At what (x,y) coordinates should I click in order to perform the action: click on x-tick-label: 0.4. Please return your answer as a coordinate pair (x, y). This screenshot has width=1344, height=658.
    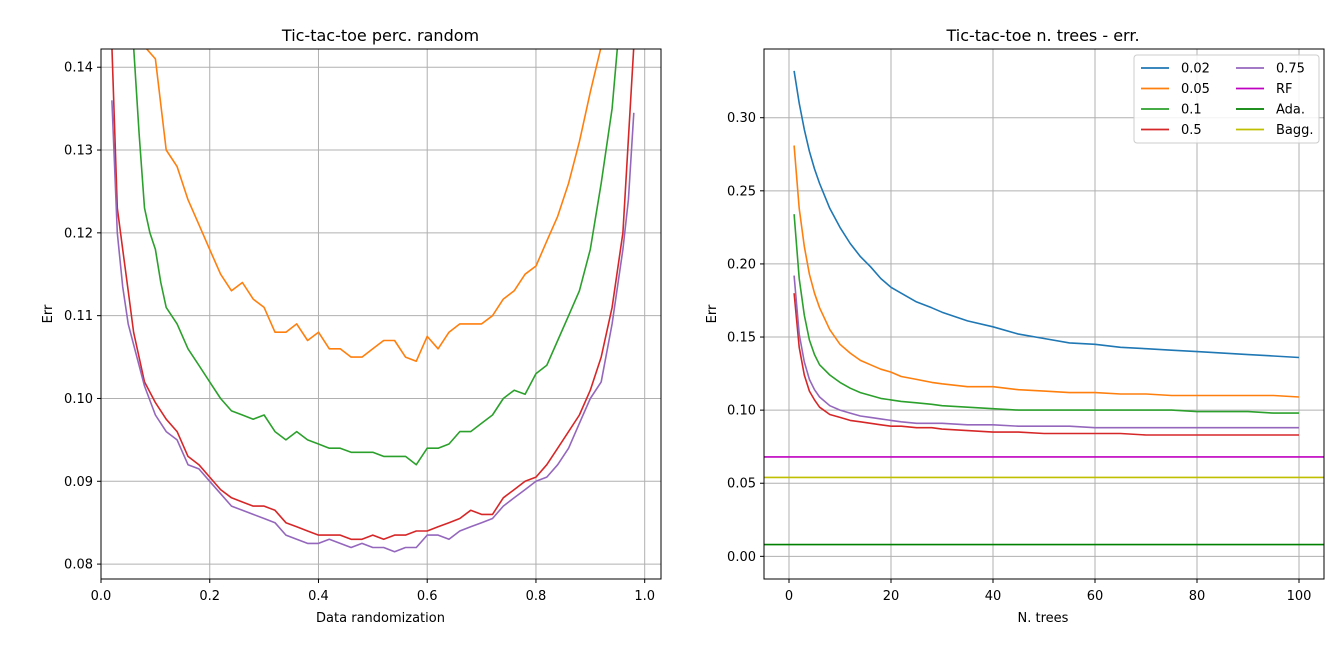
    Looking at the image, I should click on (318, 596).